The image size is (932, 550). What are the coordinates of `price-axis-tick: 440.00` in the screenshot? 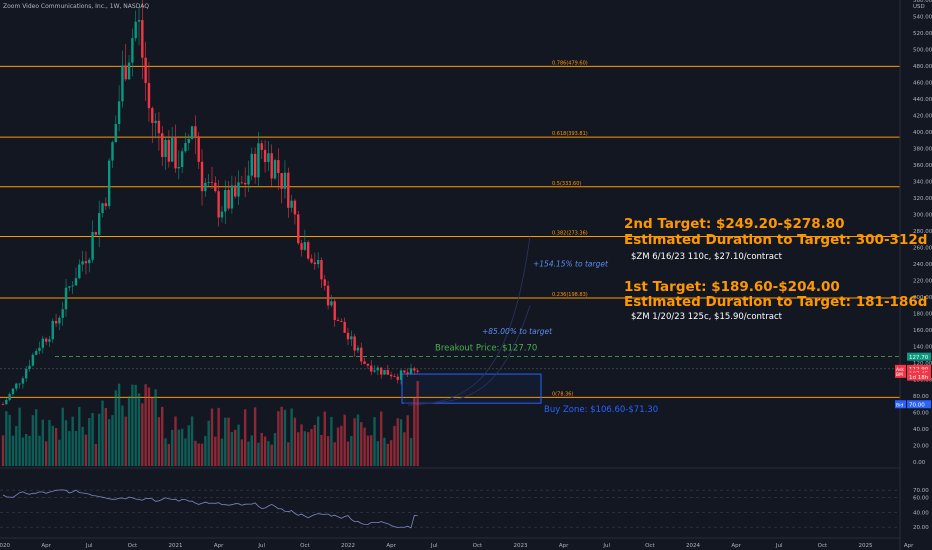 It's located at (922, 100).